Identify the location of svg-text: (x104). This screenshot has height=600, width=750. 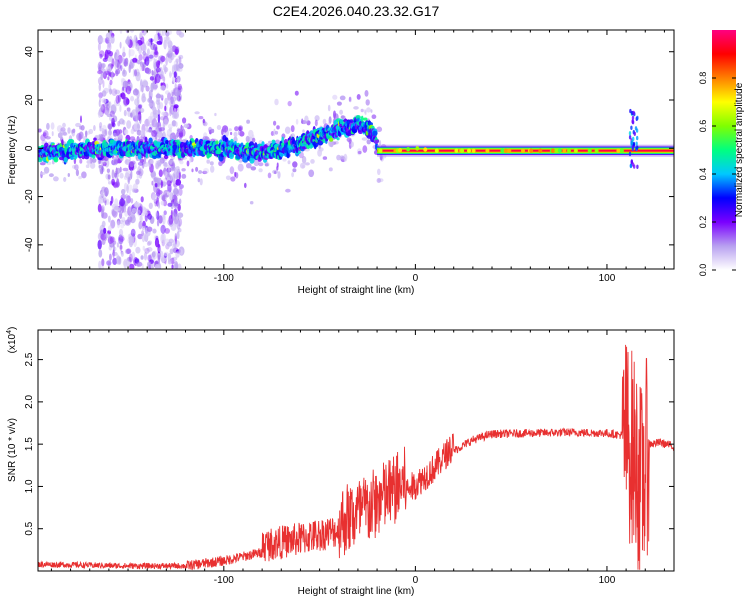
(12, 340).